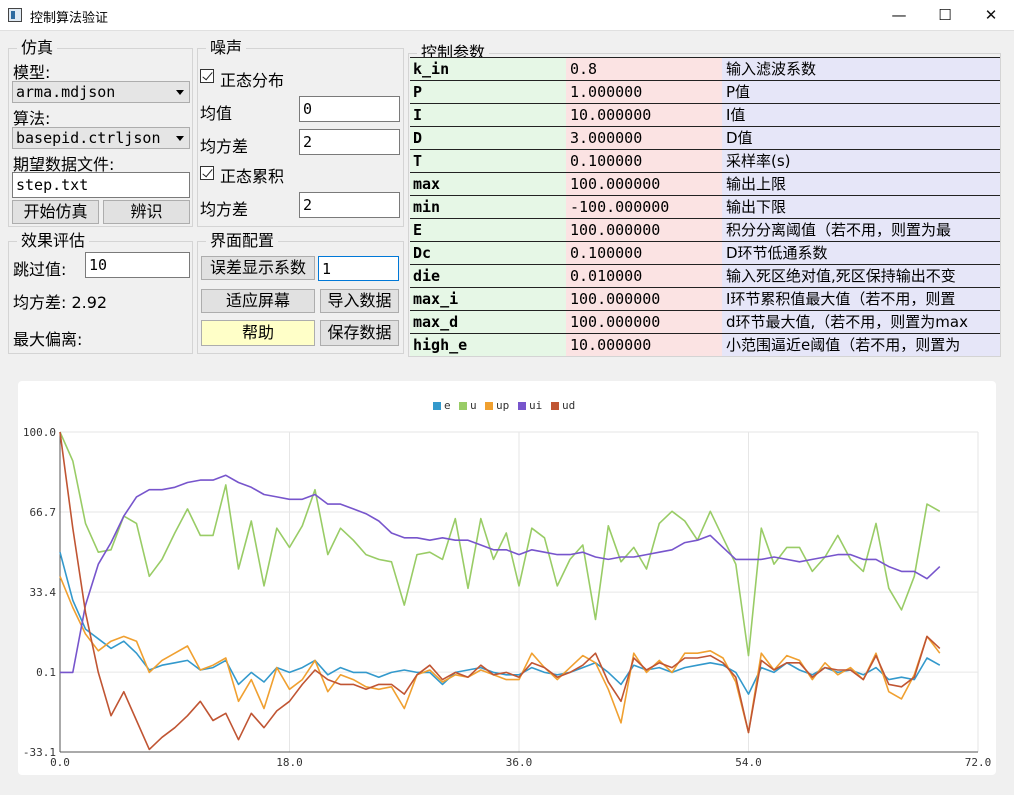 This screenshot has height=795, width=1014. I want to click on param-row: min -100.000000 输出下限, so click(705, 206).